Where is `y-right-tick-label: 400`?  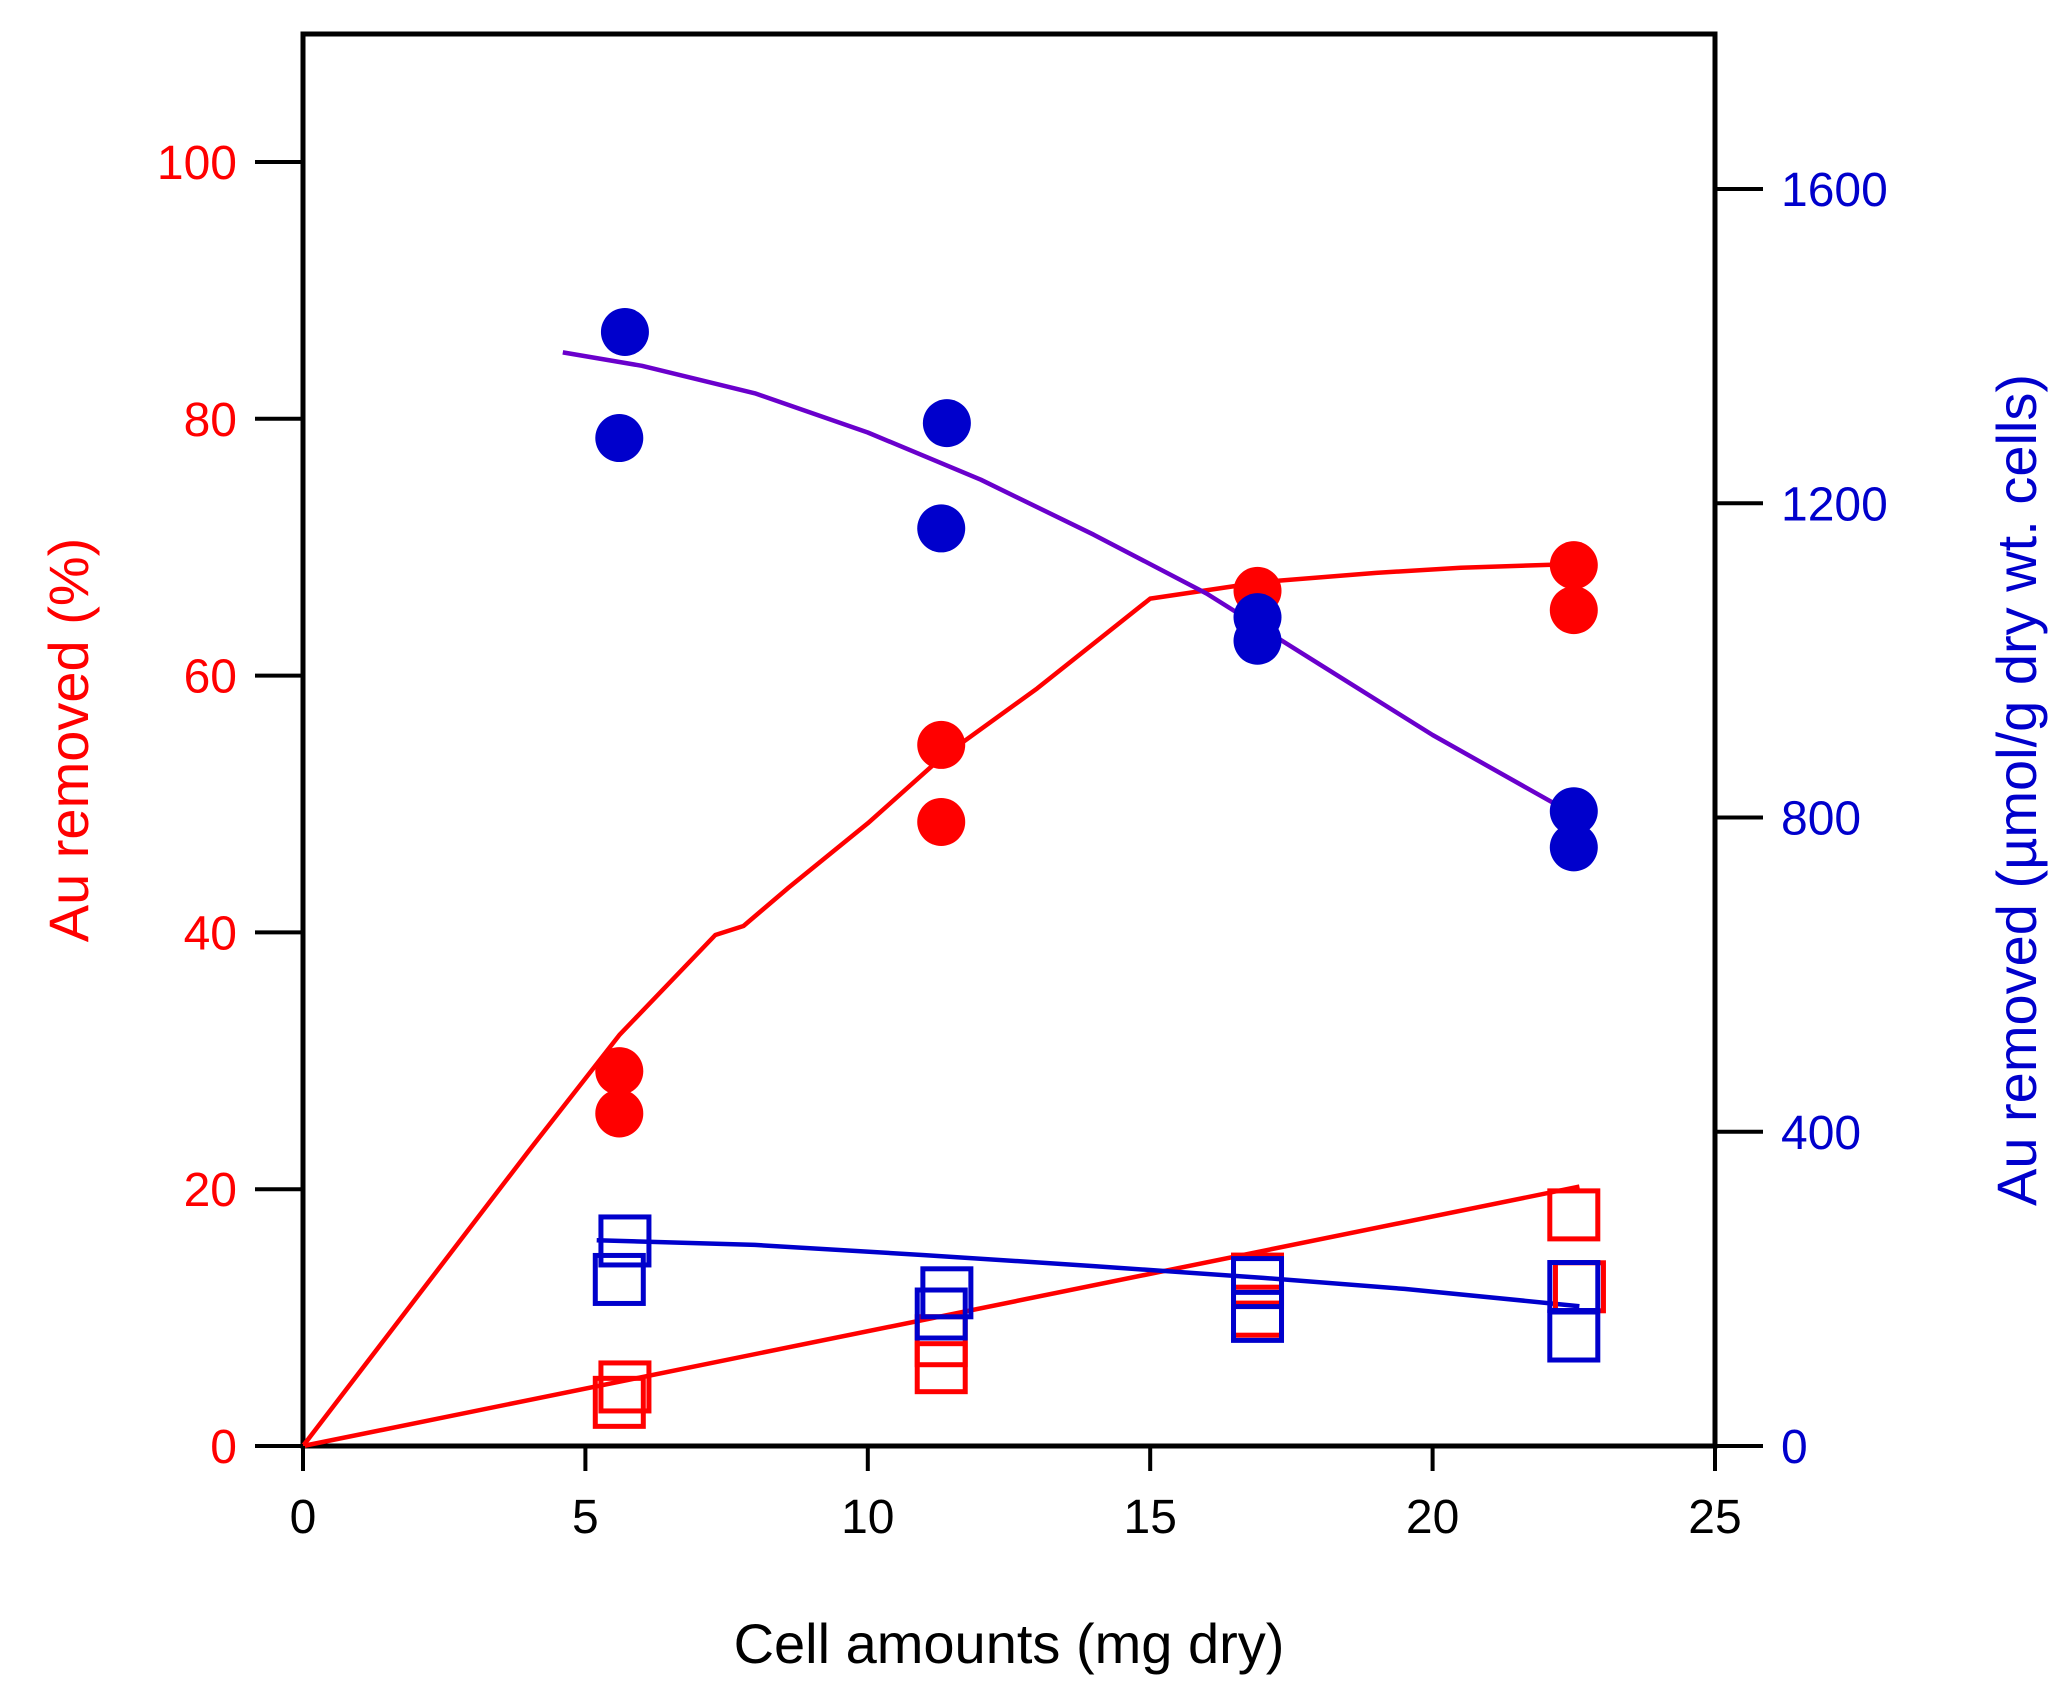
y-right-tick-label: 400 is located at coordinates (1821, 1133).